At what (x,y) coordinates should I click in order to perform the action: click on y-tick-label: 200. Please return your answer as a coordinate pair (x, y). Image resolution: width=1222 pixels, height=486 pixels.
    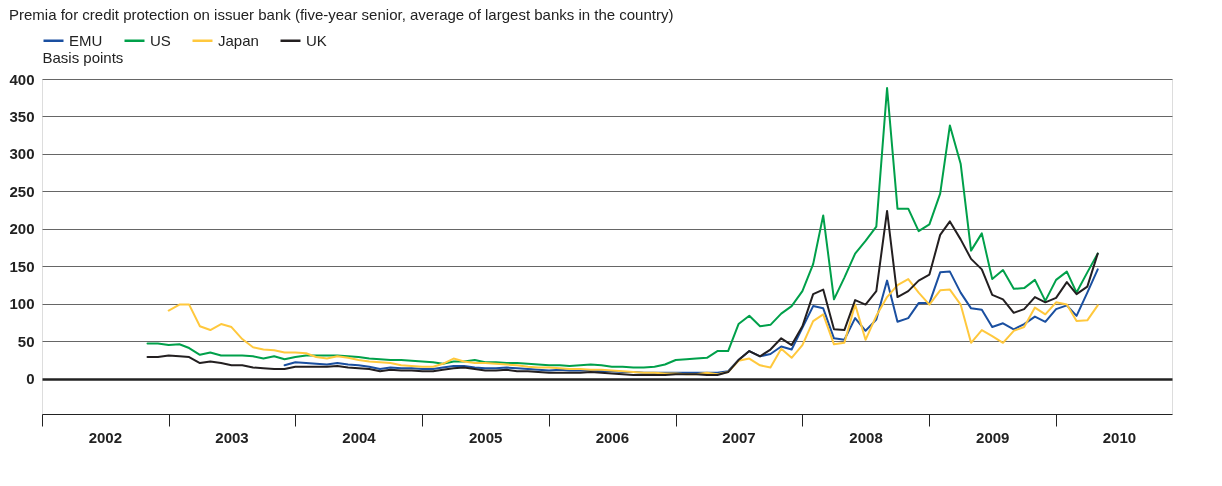
    Looking at the image, I should click on (22, 229).